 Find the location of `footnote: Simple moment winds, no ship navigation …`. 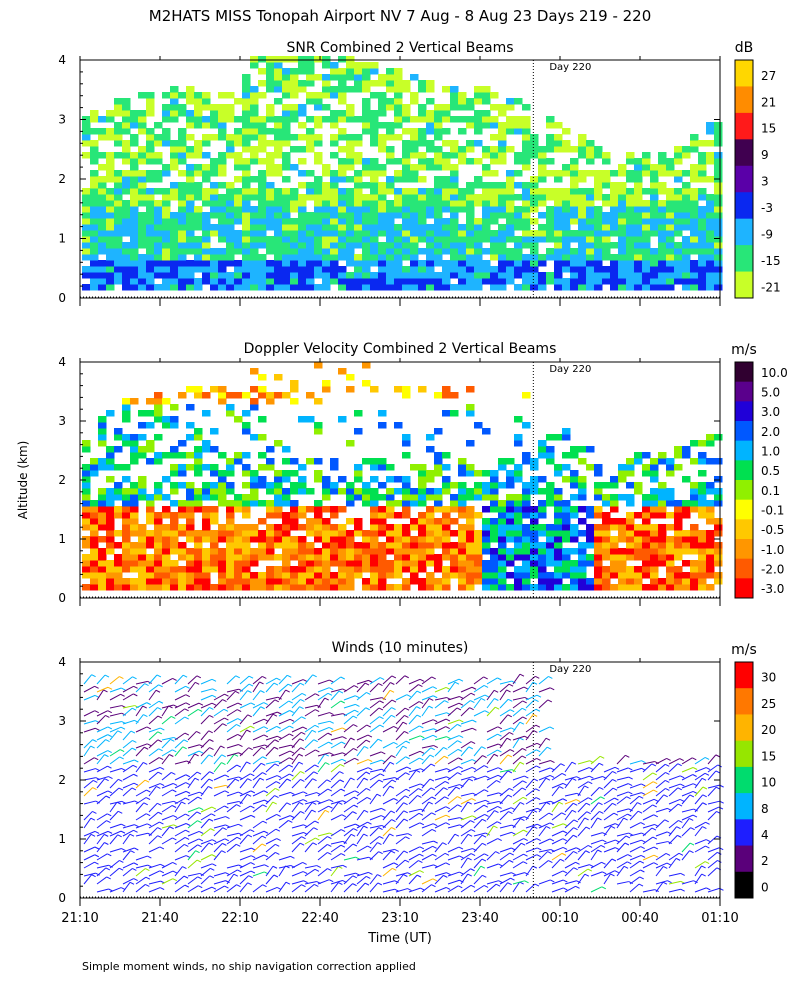

footnote: Simple moment winds, no ship navigation … is located at coordinates (249, 966).